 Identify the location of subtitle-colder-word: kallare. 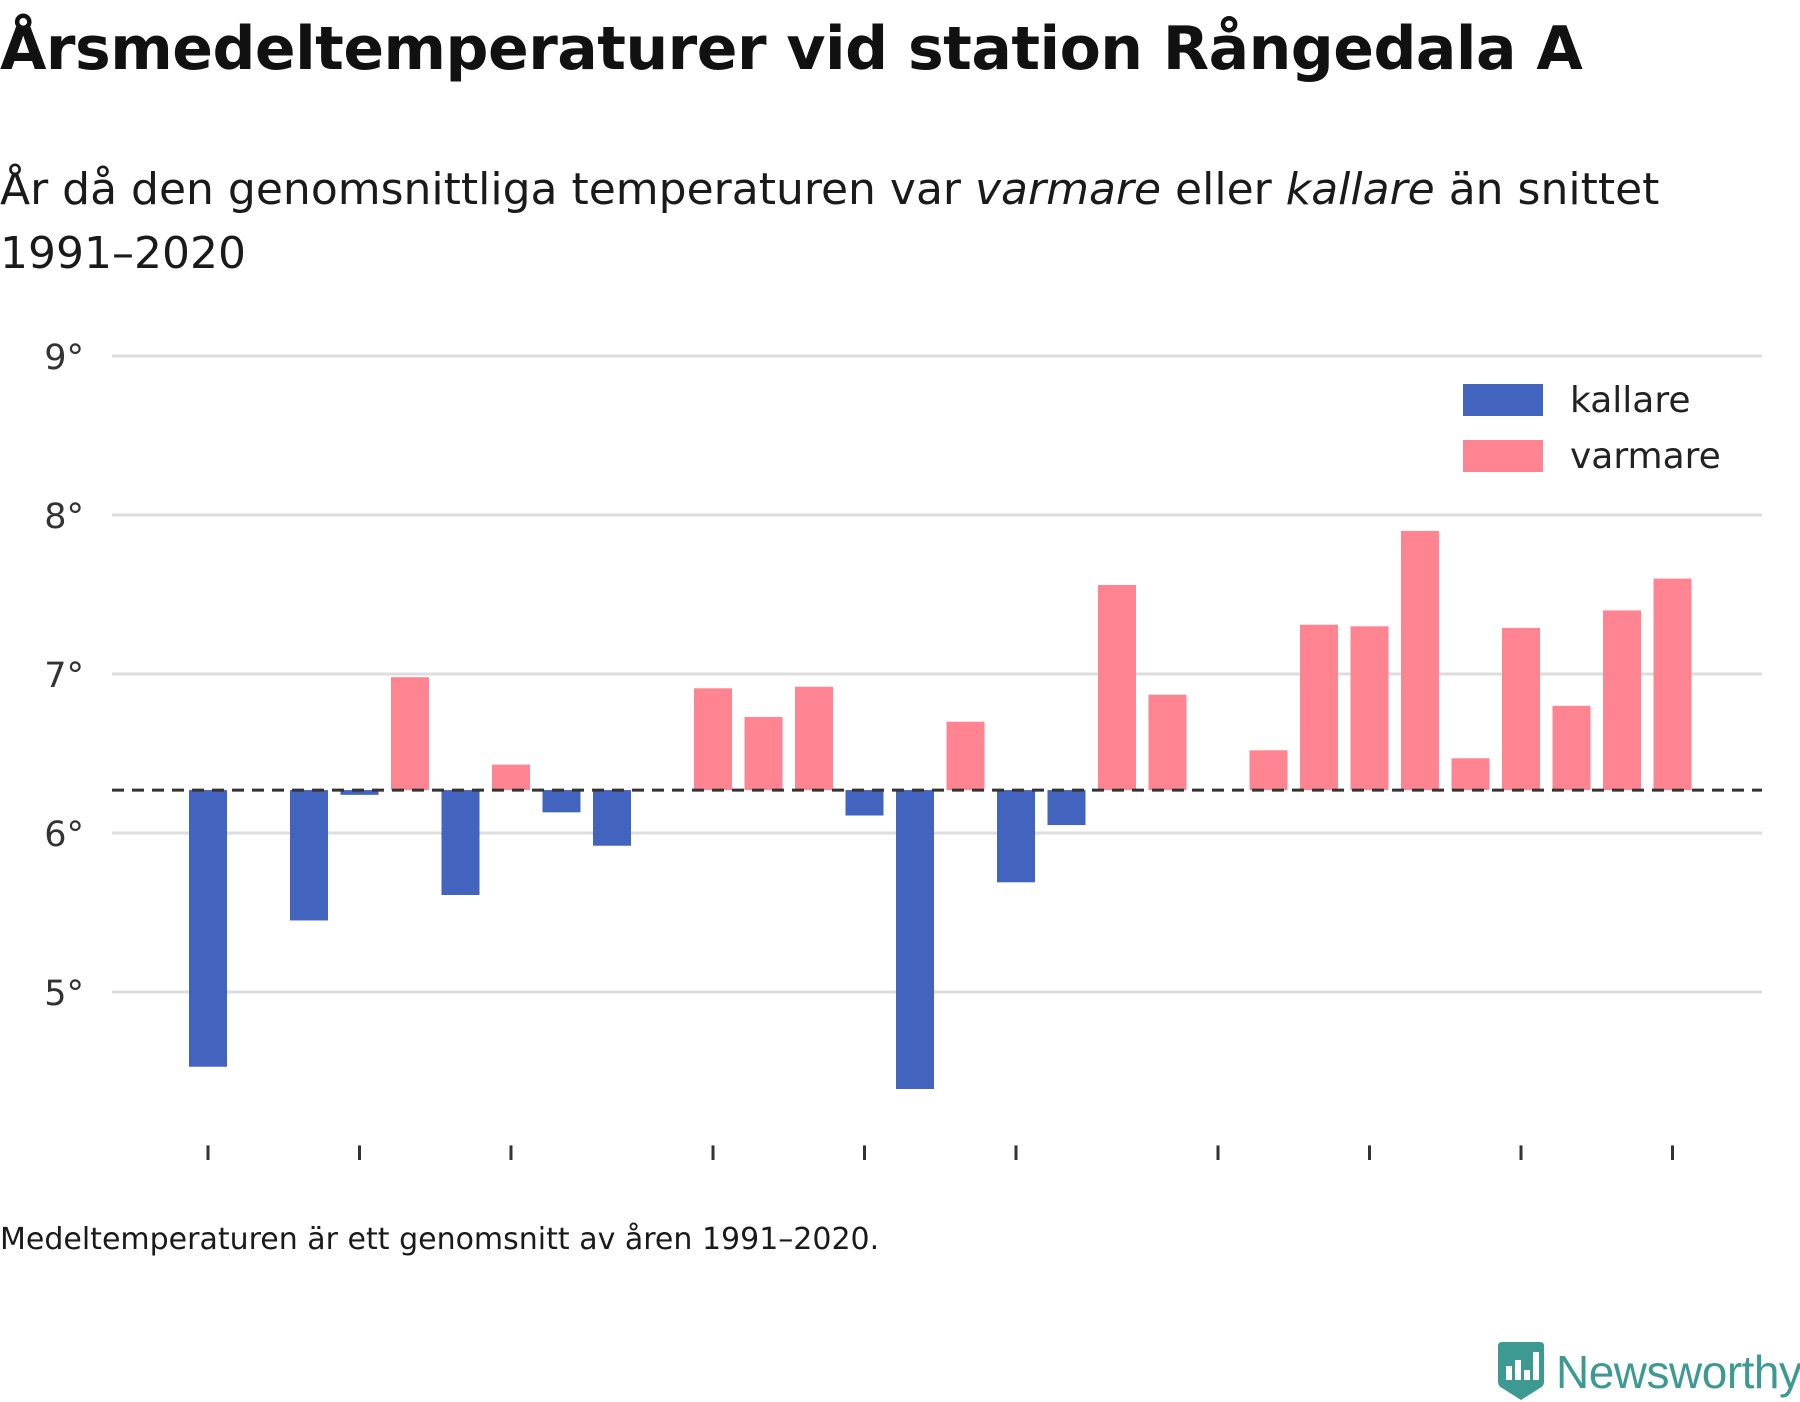
(1360, 189).